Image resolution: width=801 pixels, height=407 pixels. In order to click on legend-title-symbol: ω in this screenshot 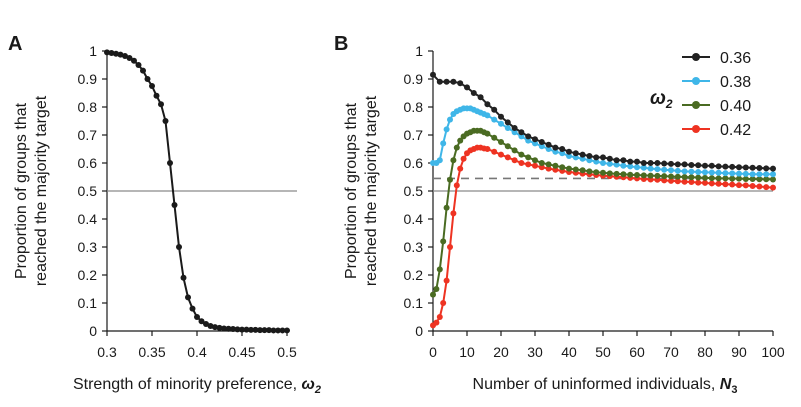, I will do `click(658, 98)`.